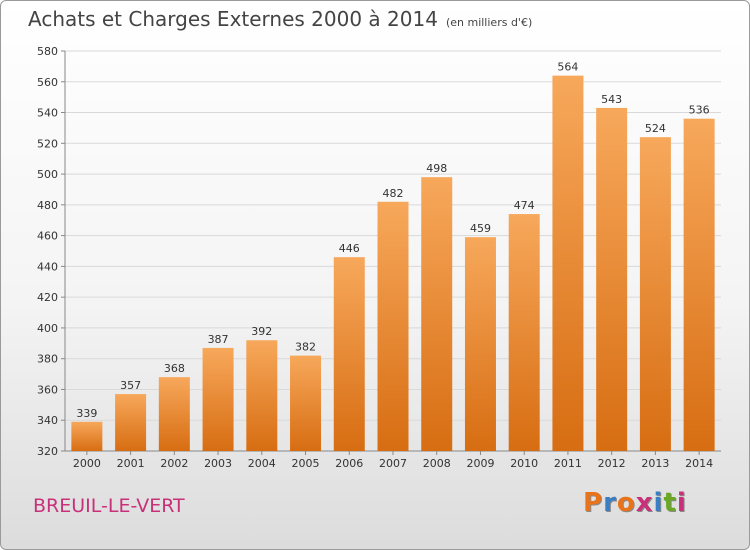 The height and width of the screenshot is (550, 750). Describe the element at coordinates (131, 463) in the screenshot. I see `x-tick-label: 2001` at that location.